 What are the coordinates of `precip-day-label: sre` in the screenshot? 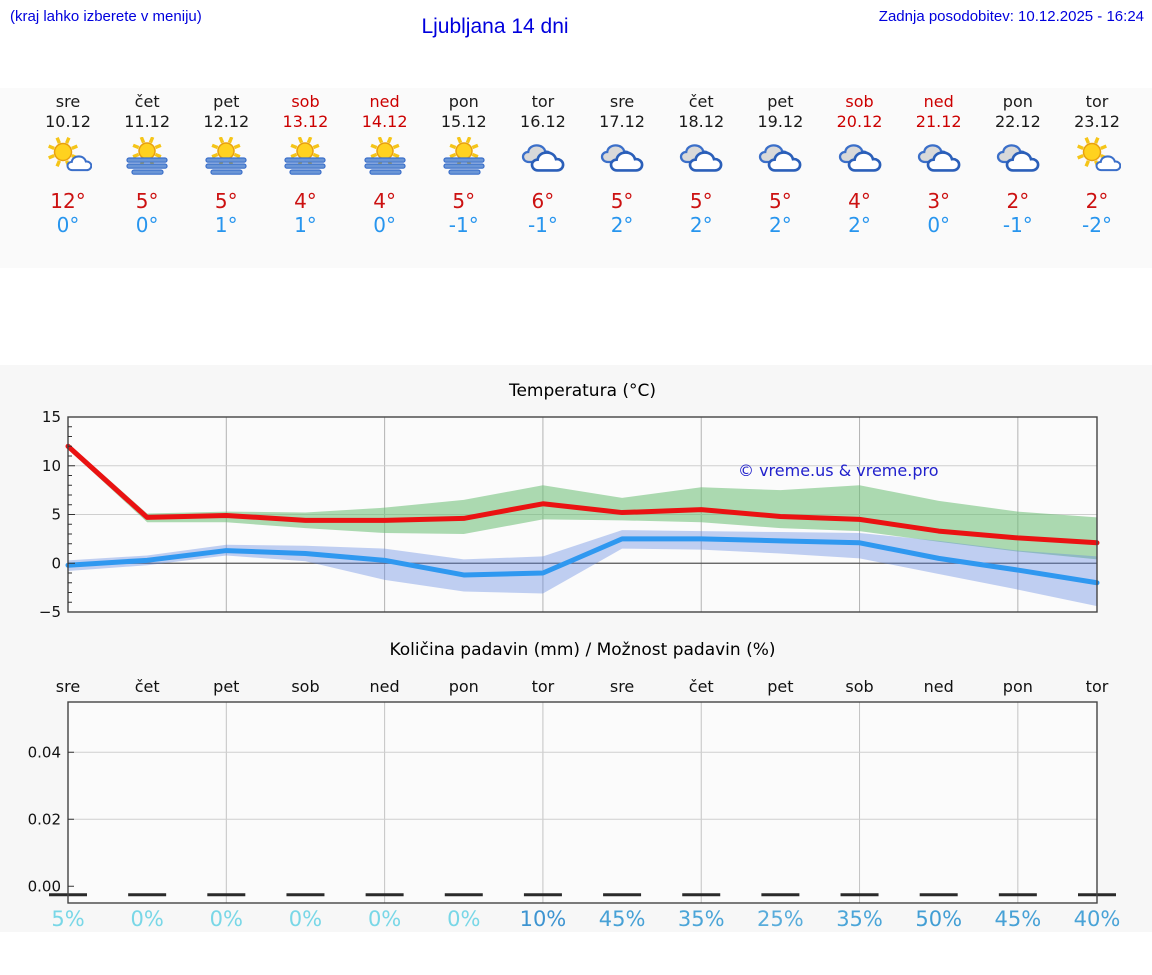 It's located at (622, 686).